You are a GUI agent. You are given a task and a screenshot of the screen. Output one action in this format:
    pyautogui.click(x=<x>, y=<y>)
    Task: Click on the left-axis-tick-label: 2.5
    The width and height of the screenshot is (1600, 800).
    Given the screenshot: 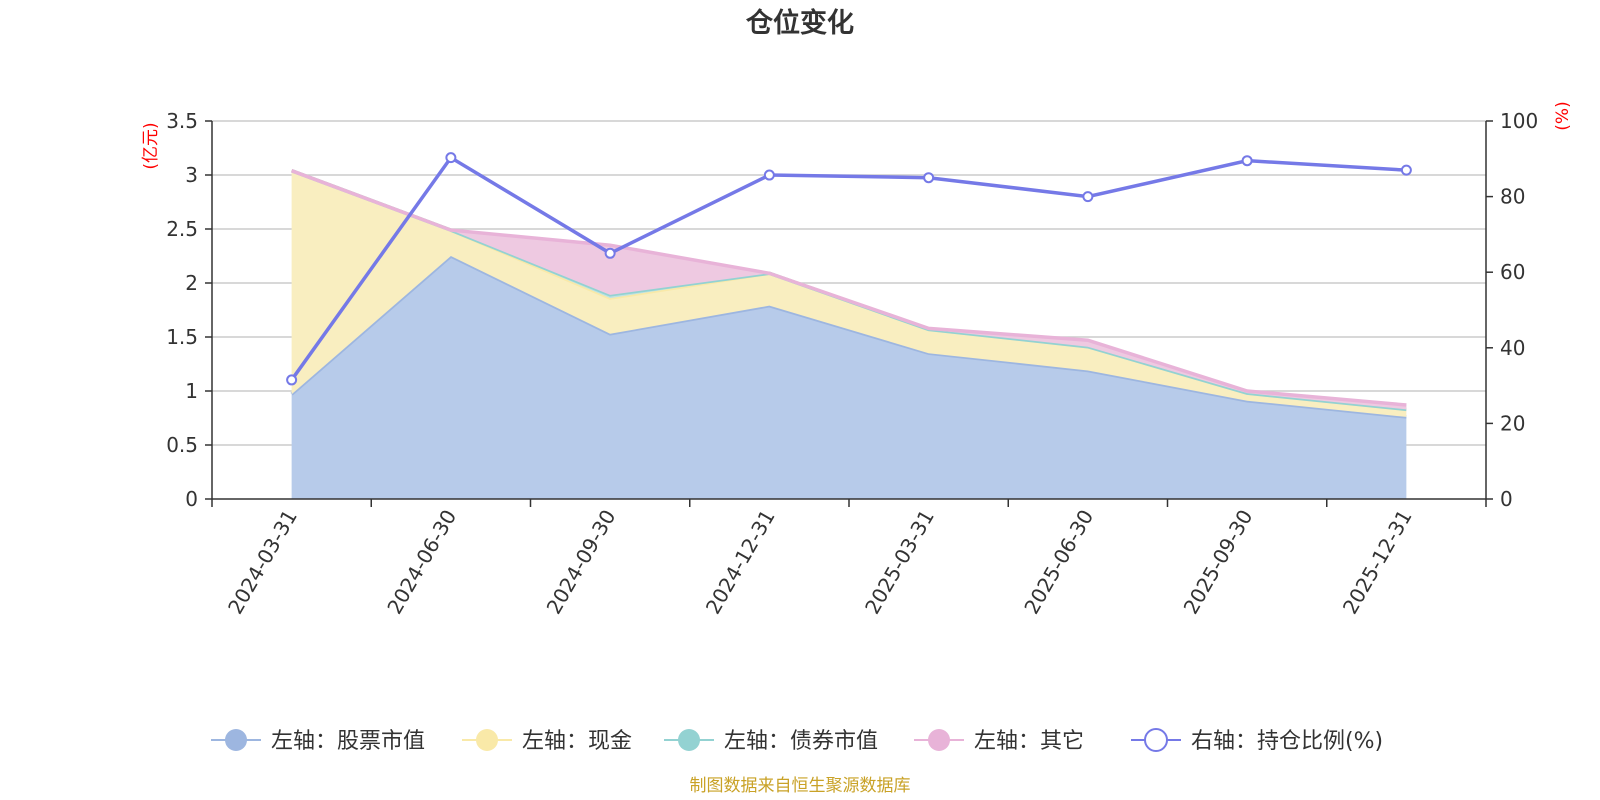 What is the action you would take?
    pyautogui.click(x=182, y=229)
    